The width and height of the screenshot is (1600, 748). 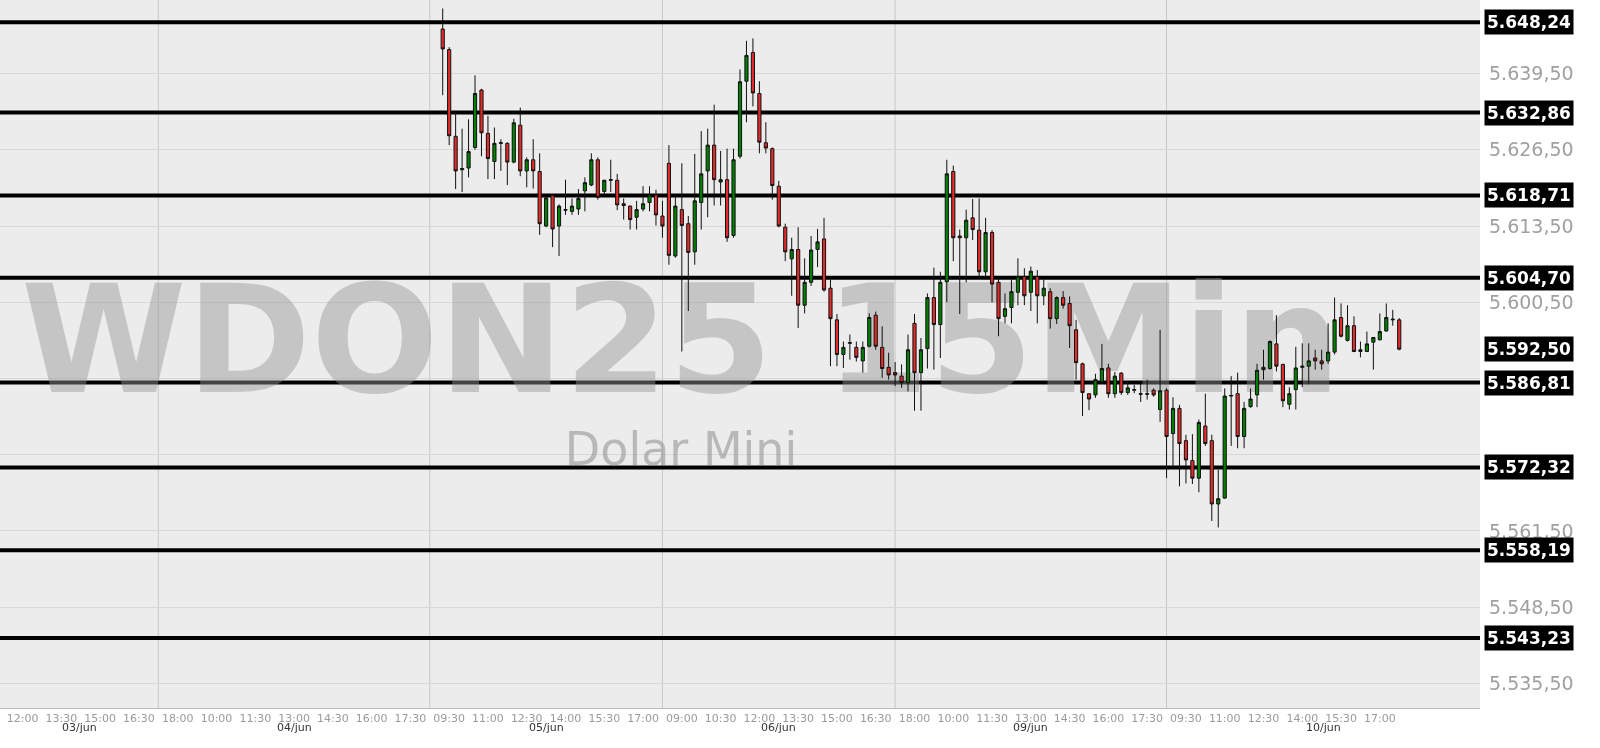 I want to click on ref-line-label: 5.648,24, so click(x=1529, y=22).